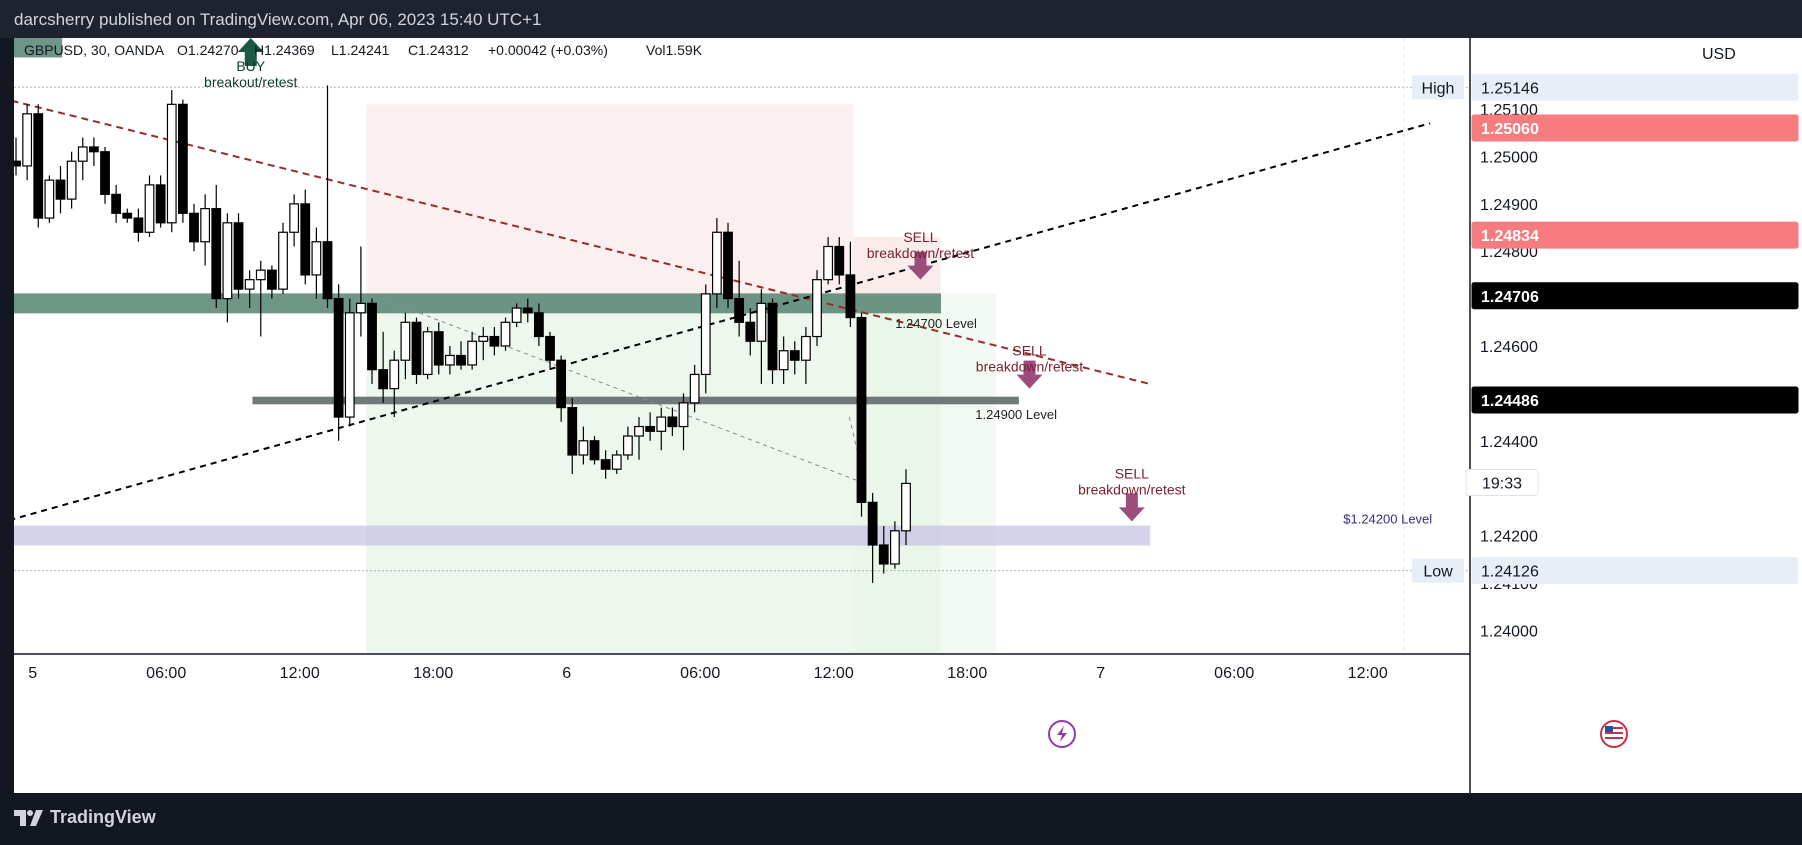 The image size is (1802, 845). I want to click on lightning-event-icon, so click(1062, 734).